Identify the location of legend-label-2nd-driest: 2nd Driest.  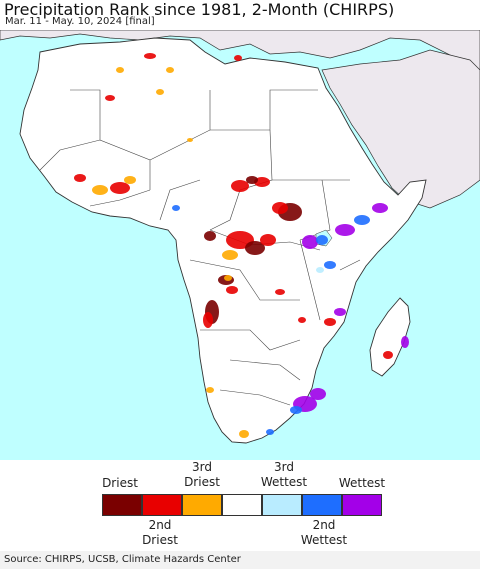
(160, 532).